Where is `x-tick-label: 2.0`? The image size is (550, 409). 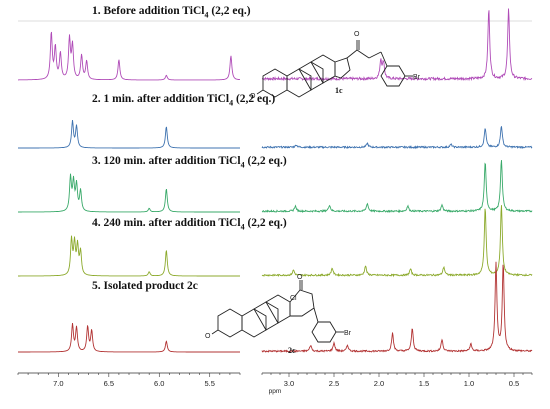 x-tick-label: 2.0 is located at coordinates (379, 383).